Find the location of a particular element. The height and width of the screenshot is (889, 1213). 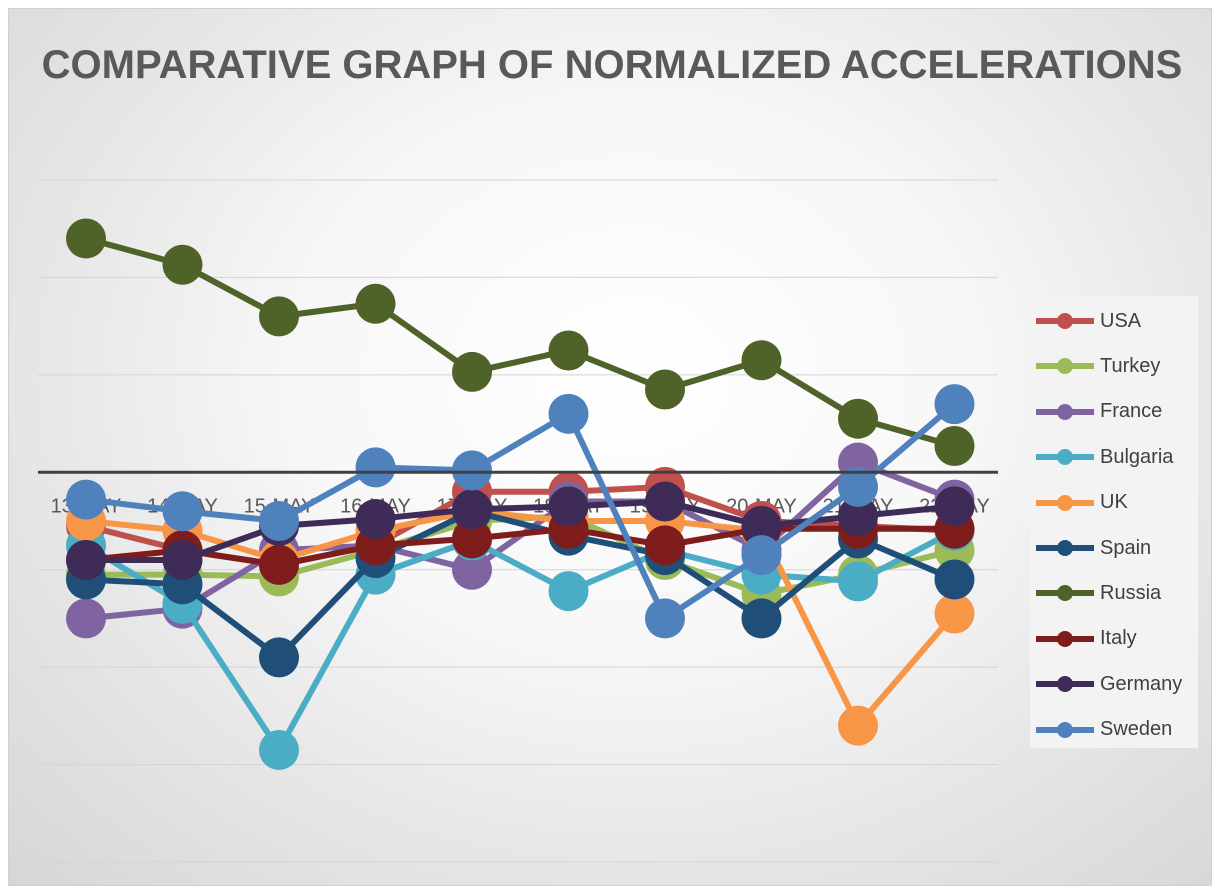

legend-item: USA is located at coordinates (1087, 321).